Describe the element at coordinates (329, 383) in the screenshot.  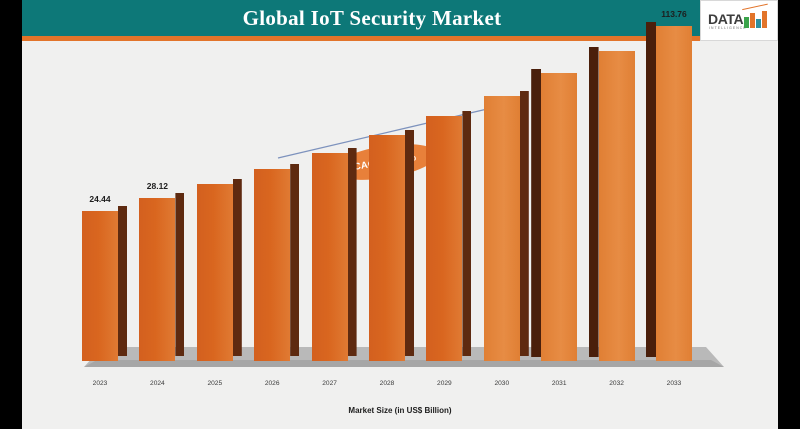
I see `x-axis-tick-2027: 2027` at that location.